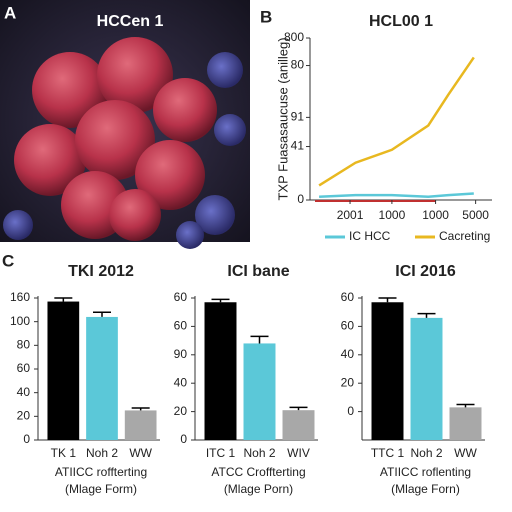  Describe the element at coordinates (464, 236) in the screenshot. I see `legend-label: Cacreting` at that location.